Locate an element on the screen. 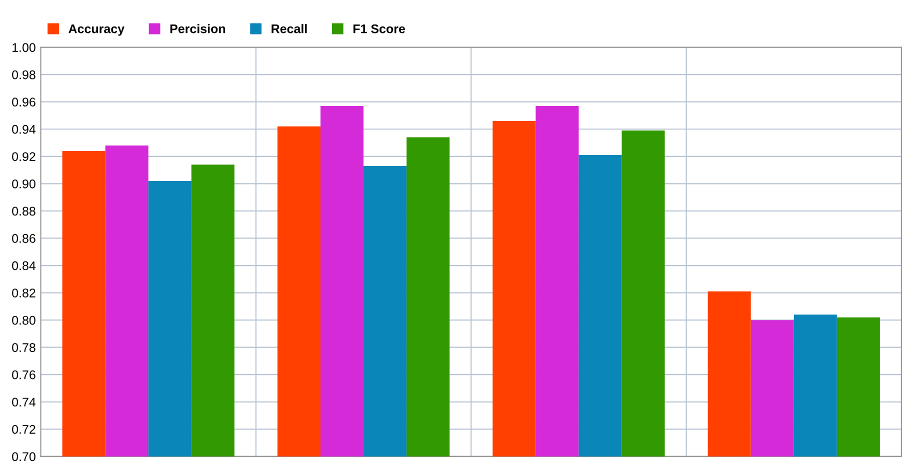 The image size is (906, 473). y-tick-label: 0.98 is located at coordinates (24, 75).